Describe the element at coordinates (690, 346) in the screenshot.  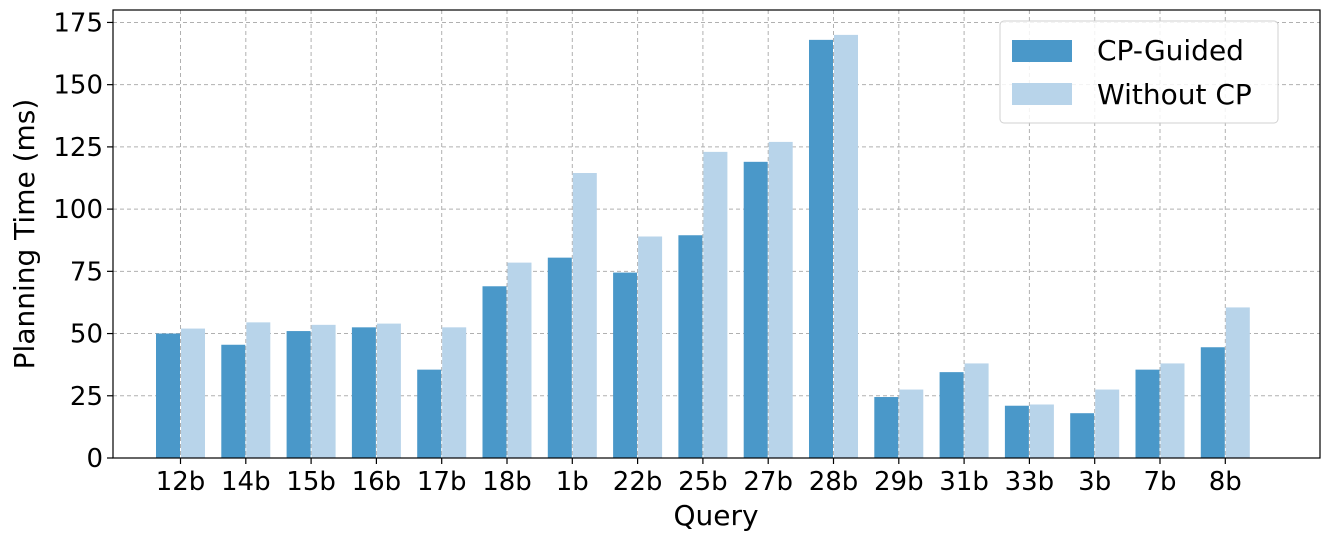
I see `bar-cp-guided-25b` at that location.